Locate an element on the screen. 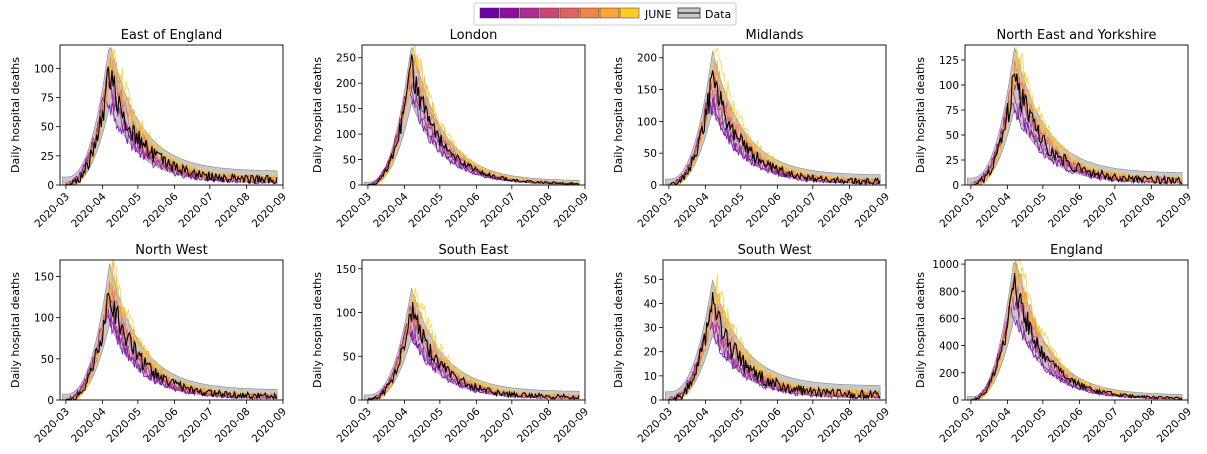 Image resolution: width=1207 pixels, height=454 pixels. panel-title: East of England is located at coordinates (172, 35).